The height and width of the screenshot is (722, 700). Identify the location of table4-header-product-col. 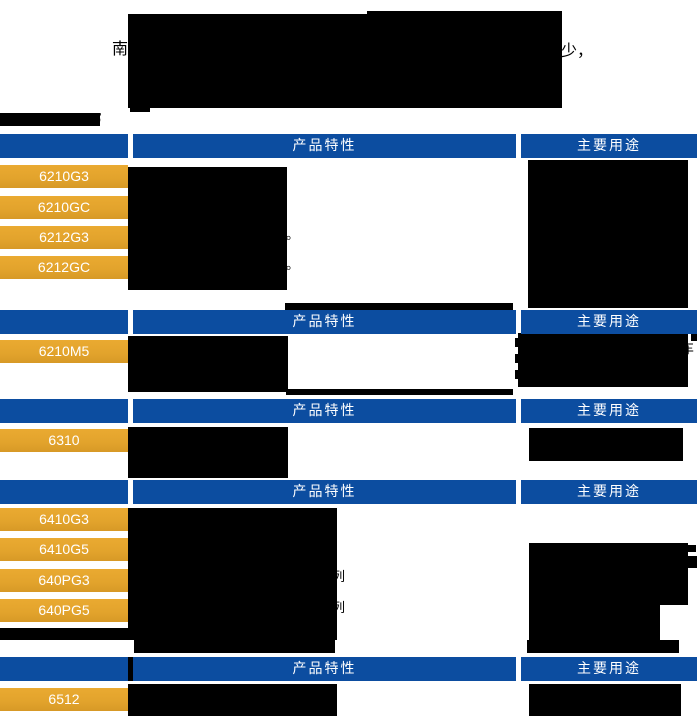
(64, 492).